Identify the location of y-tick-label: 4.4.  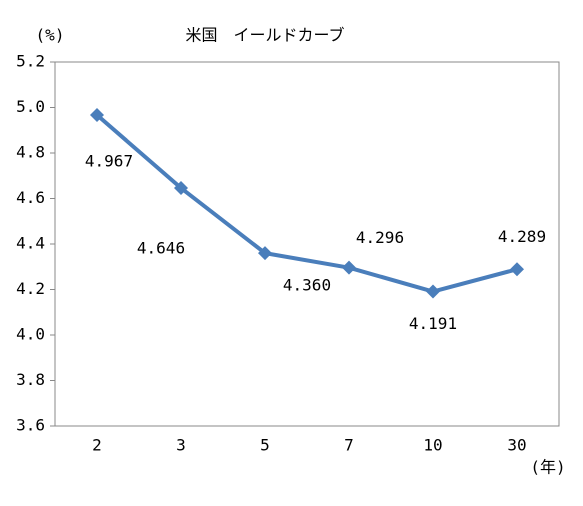
(30, 243).